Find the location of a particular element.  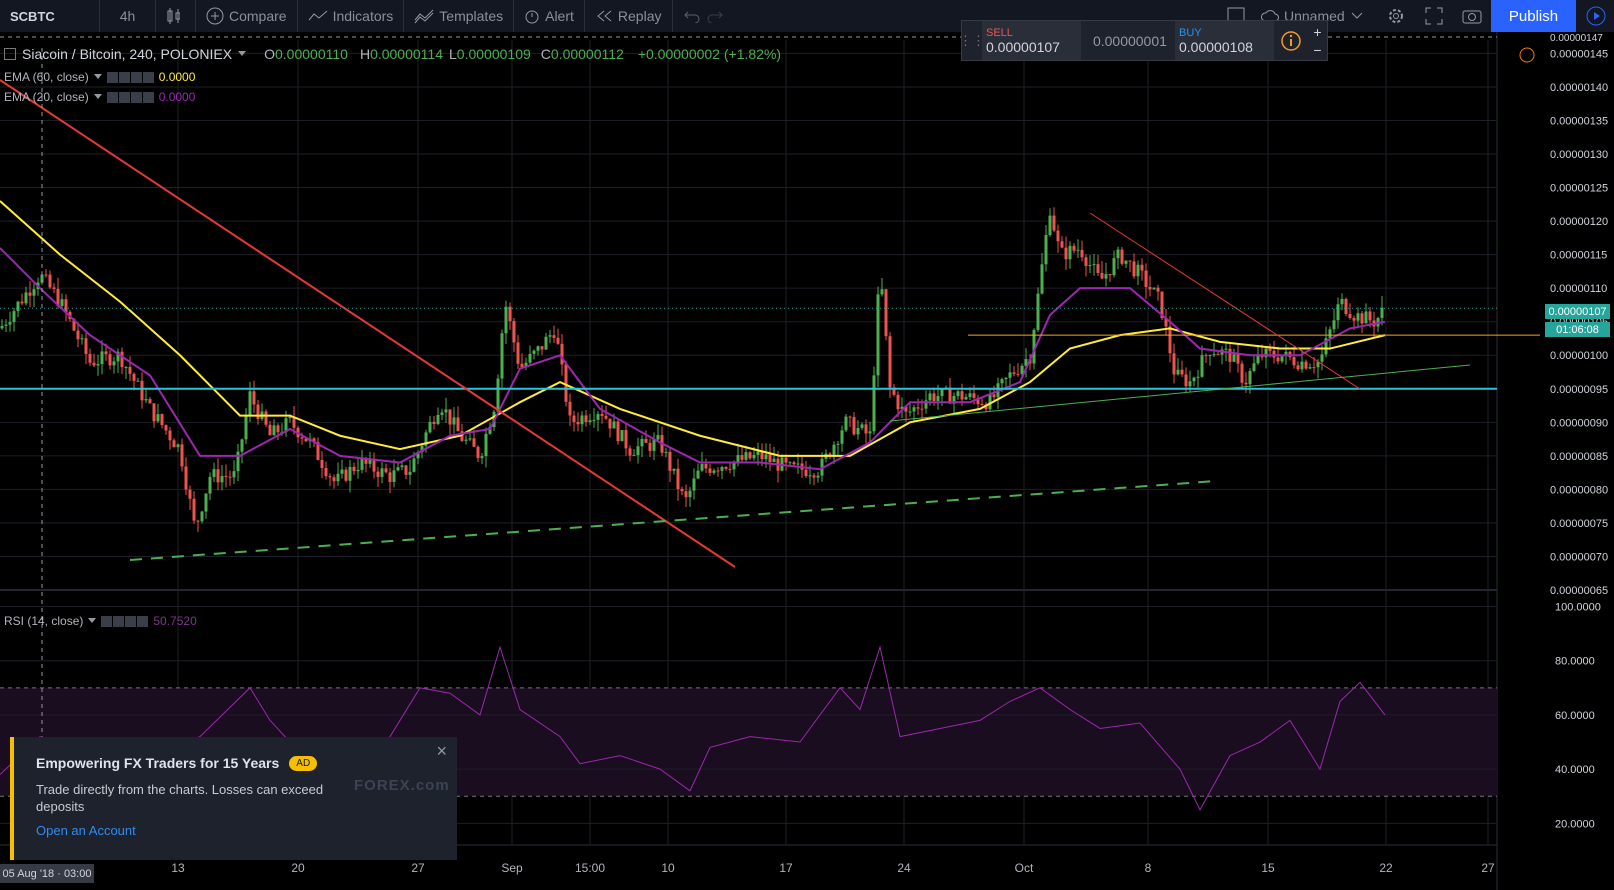

ema60-legend: EMA (60, close) 0.0000 is located at coordinates (99, 77).